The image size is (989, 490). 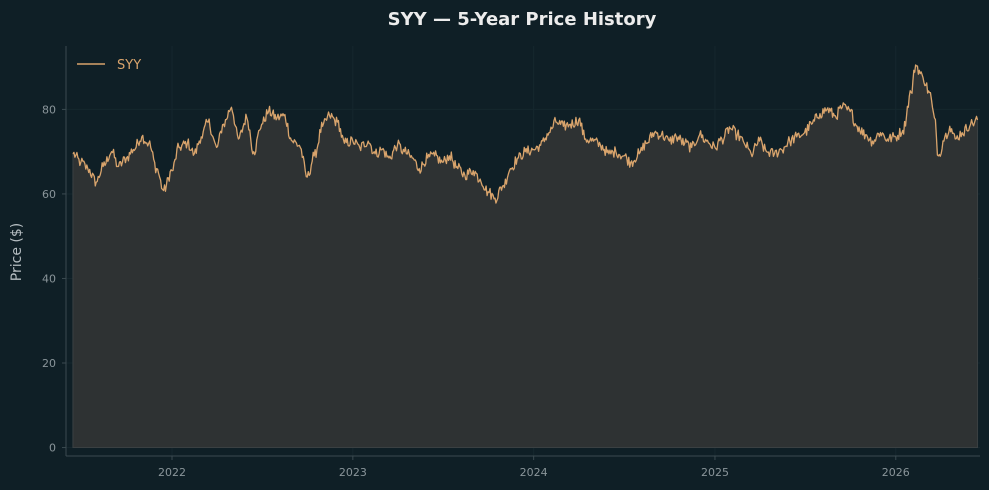 What do you see at coordinates (49, 363) in the screenshot?
I see `y-tick-label: 20` at bounding box center [49, 363].